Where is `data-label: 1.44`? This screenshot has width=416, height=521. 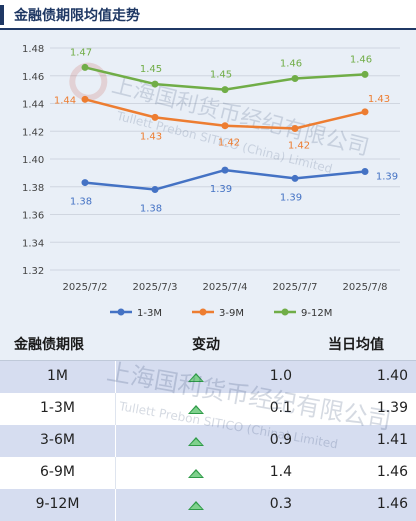 data-label: 1.44 is located at coordinates (65, 100).